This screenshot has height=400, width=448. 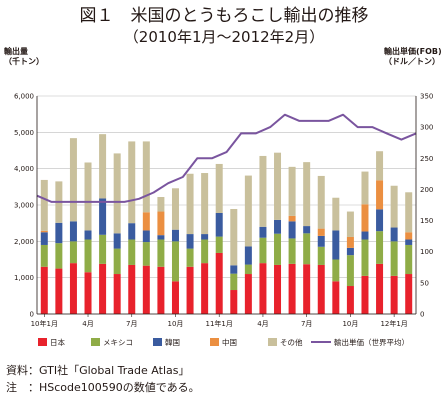 I want to click on legend-label-japan: 日本, so click(x=57, y=342).